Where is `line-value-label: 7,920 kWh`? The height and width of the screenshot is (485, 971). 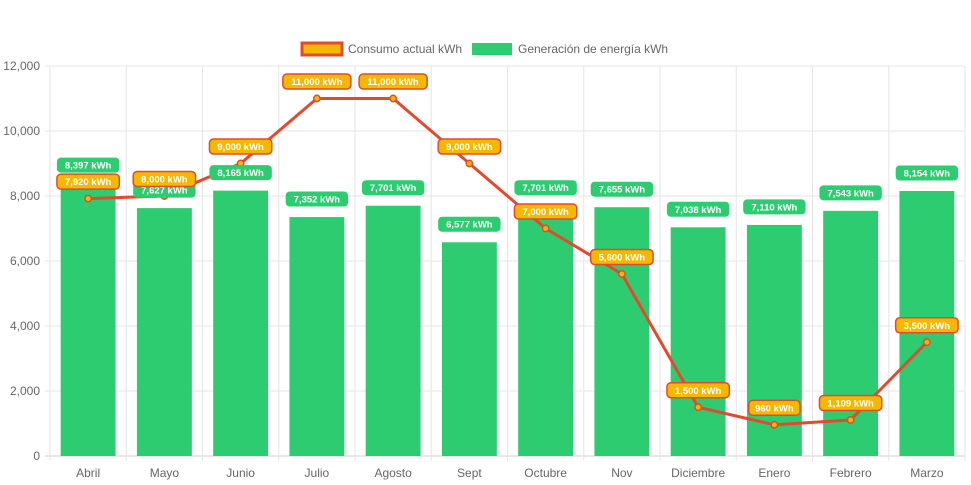 line-value-label: 7,920 kWh is located at coordinates (88, 181).